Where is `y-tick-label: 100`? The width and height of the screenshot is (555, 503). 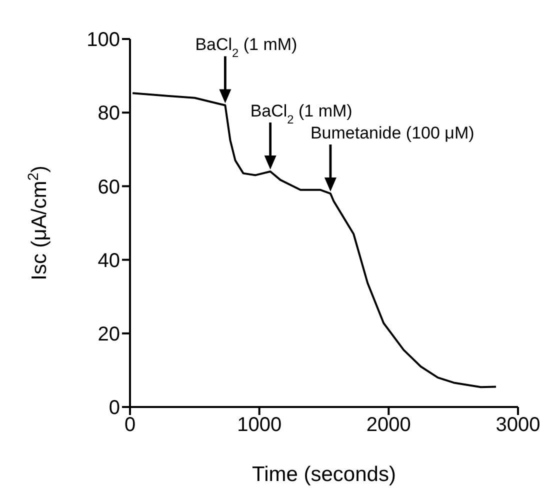
y-tick-label: 100 is located at coordinates (103, 40).